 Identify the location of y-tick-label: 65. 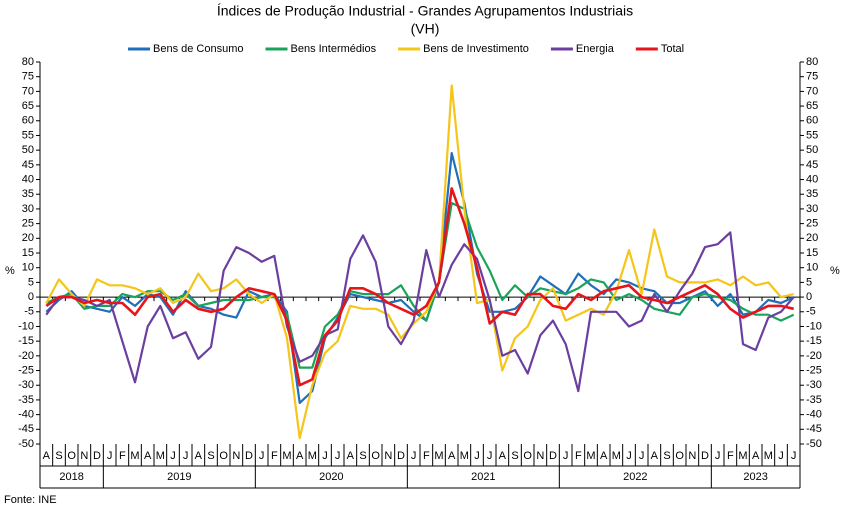
(28, 106).